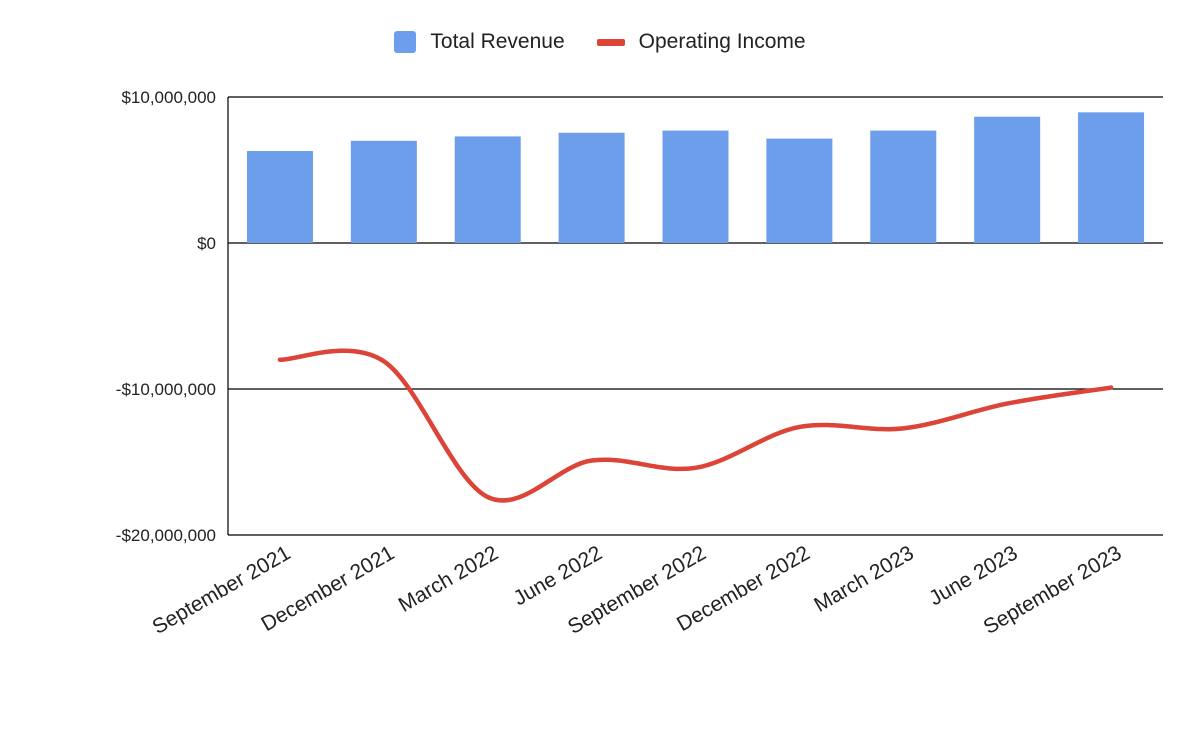 The image size is (1200, 746). Describe the element at coordinates (166, 389) in the screenshot. I see `y-tick-label: -$10,000,000` at that location.